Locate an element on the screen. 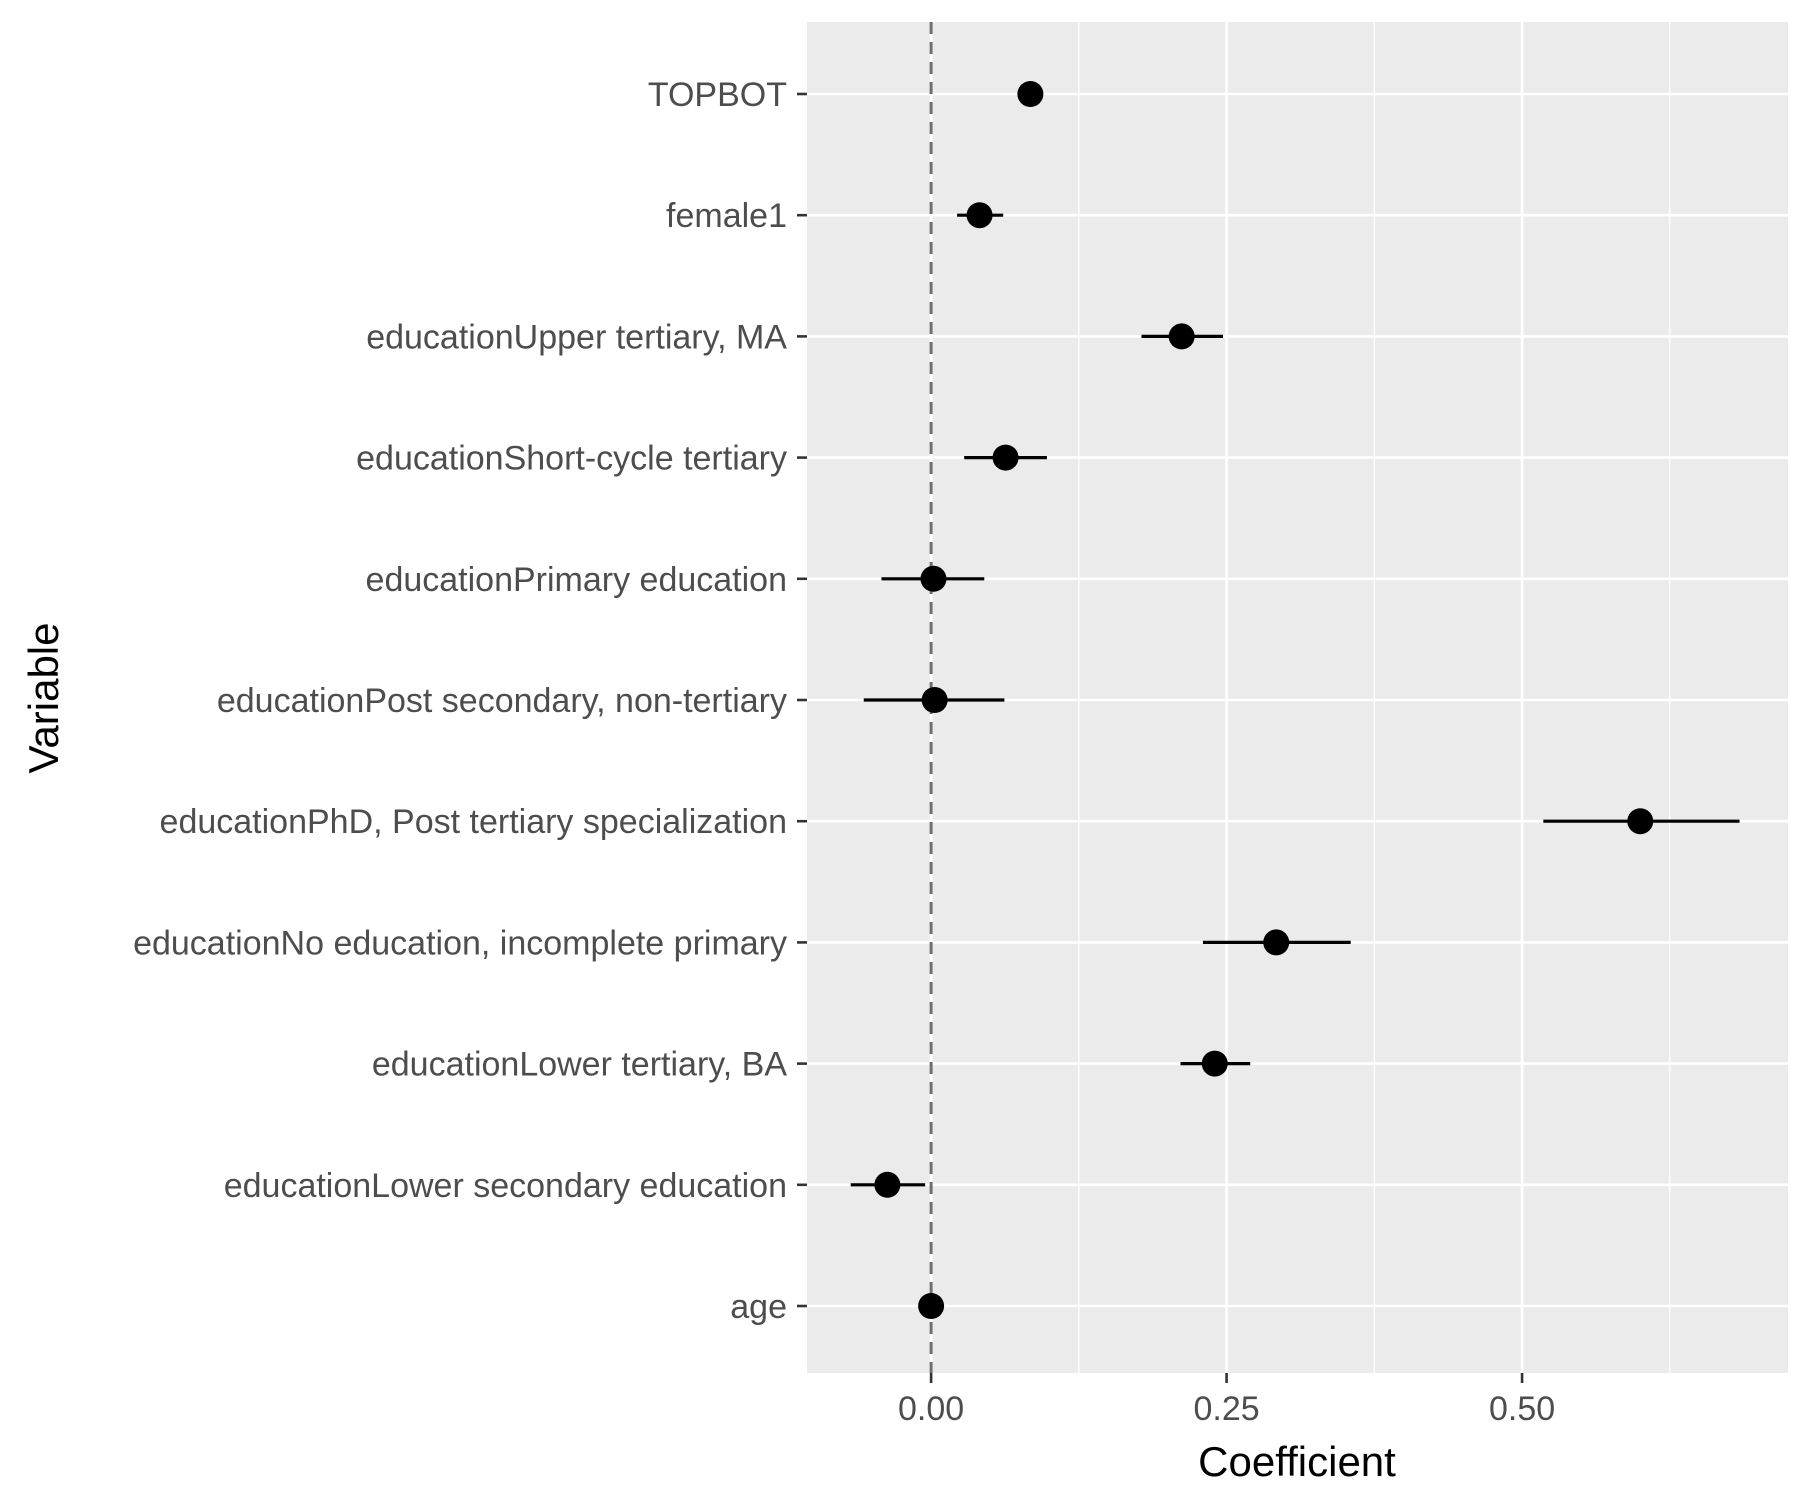 Image resolution: width=1800 pixels, height=1500 pixels. y-tick-label: educationLower tertiary, BA is located at coordinates (579, 1065).